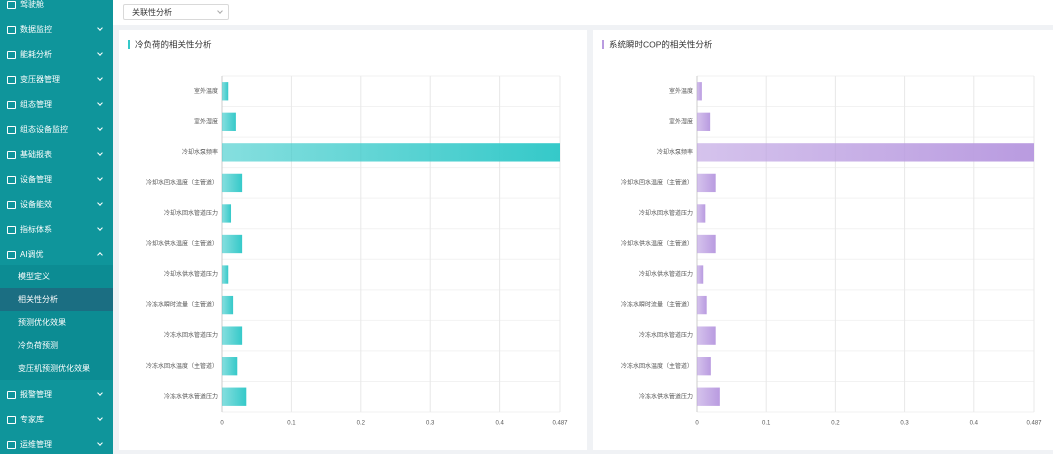 The image size is (1053, 454). I want to click on menu-label: 能耗分析, so click(36, 54).